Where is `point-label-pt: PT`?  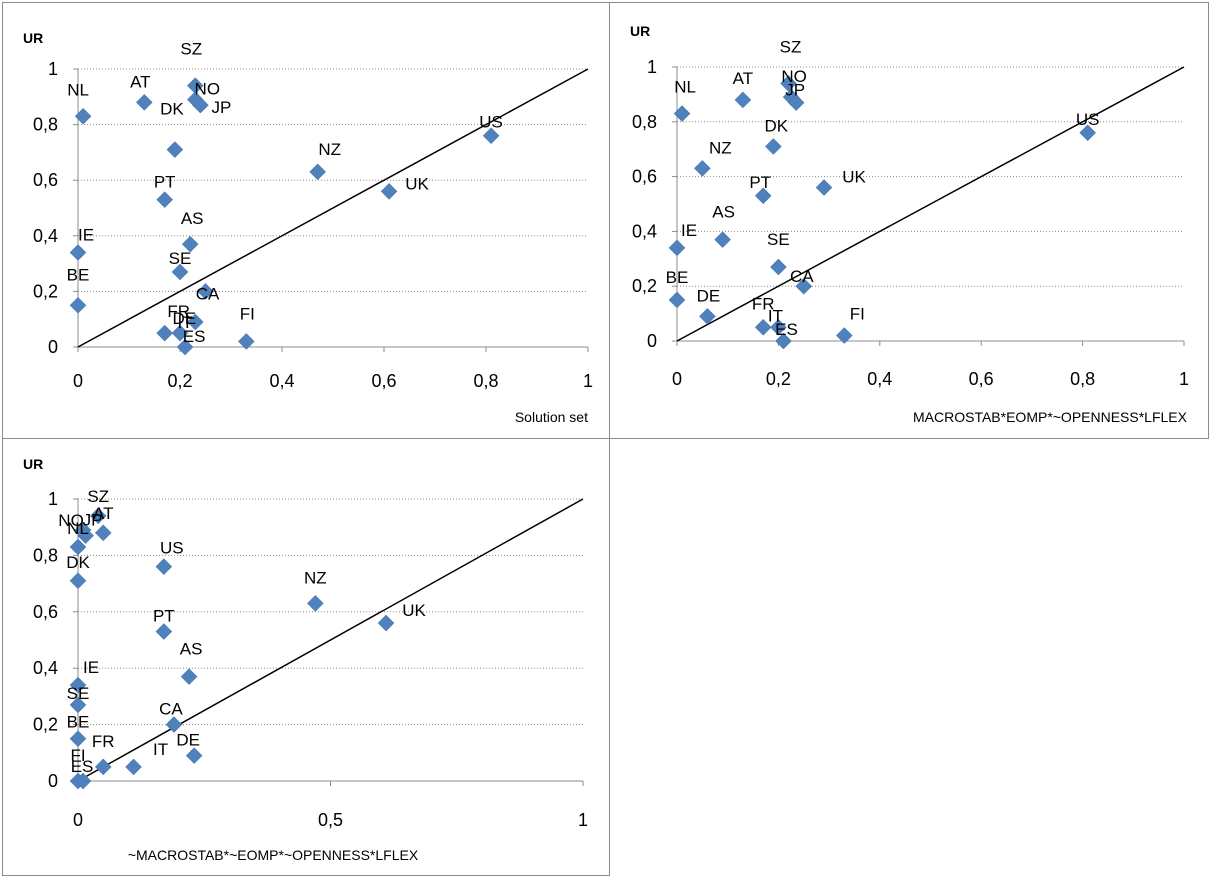
point-label-pt: PT is located at coordinates (760, 182).